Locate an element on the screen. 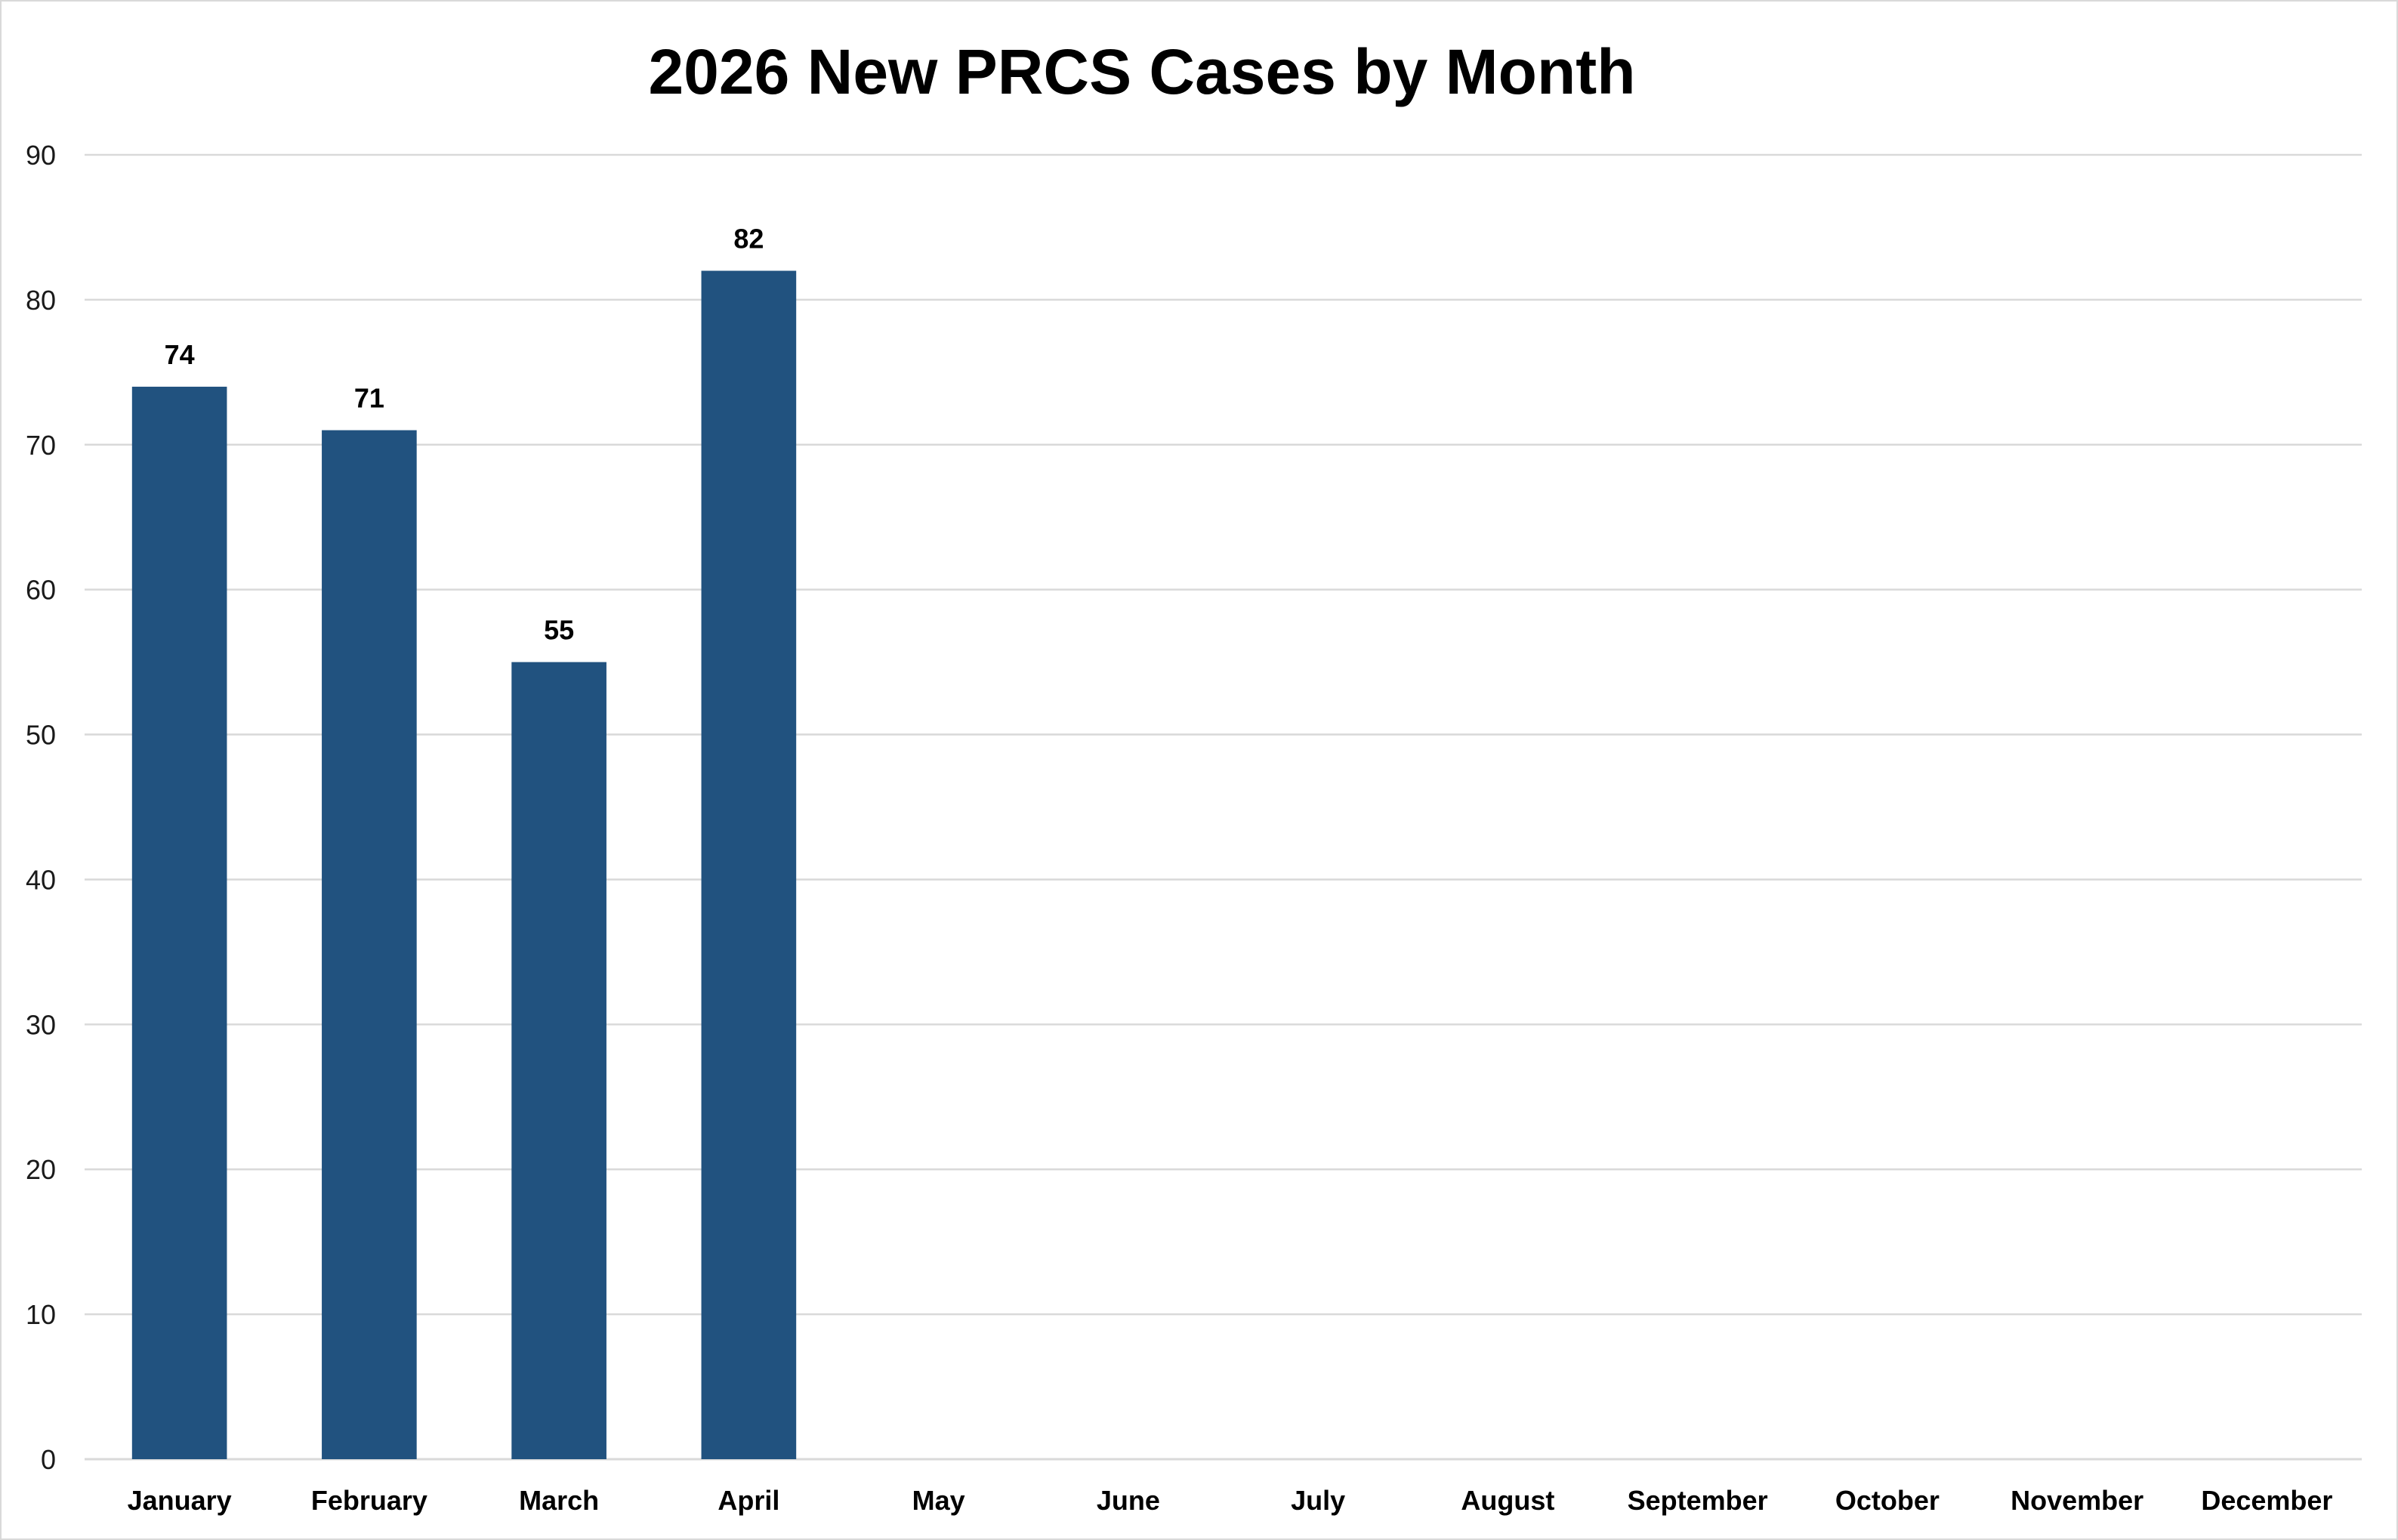 This screenshot has height=1540, width=2398. x-tick-label-december: December is located at coordinates (2266, 1501).